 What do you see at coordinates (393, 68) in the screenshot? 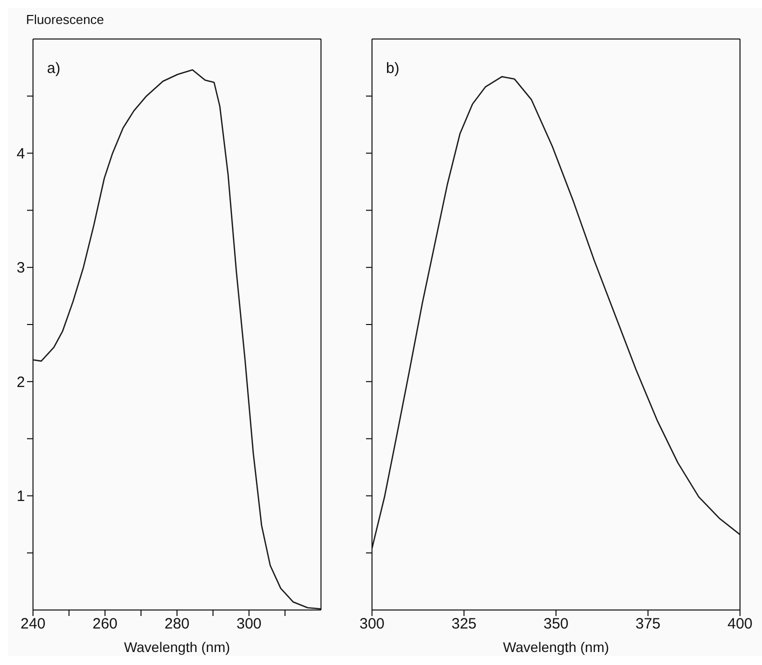
I see `text: b)` at bounding box center [393, 68].